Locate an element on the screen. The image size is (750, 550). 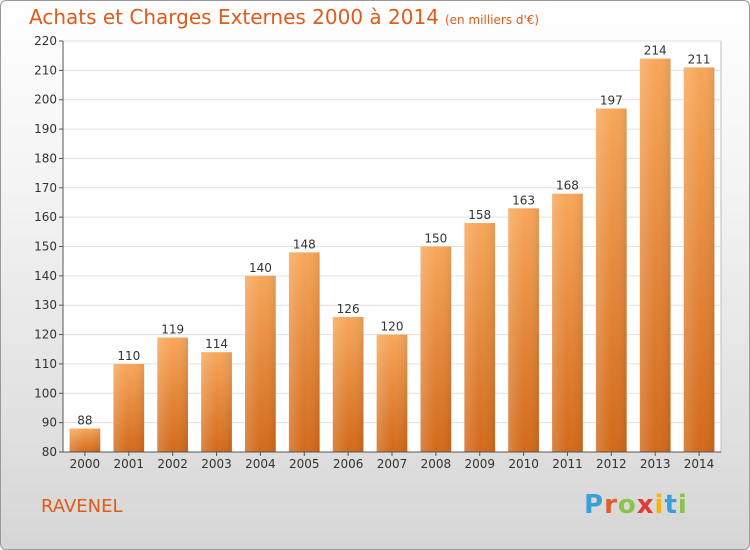
data-label: 214 is located at coordinates (655, 51).